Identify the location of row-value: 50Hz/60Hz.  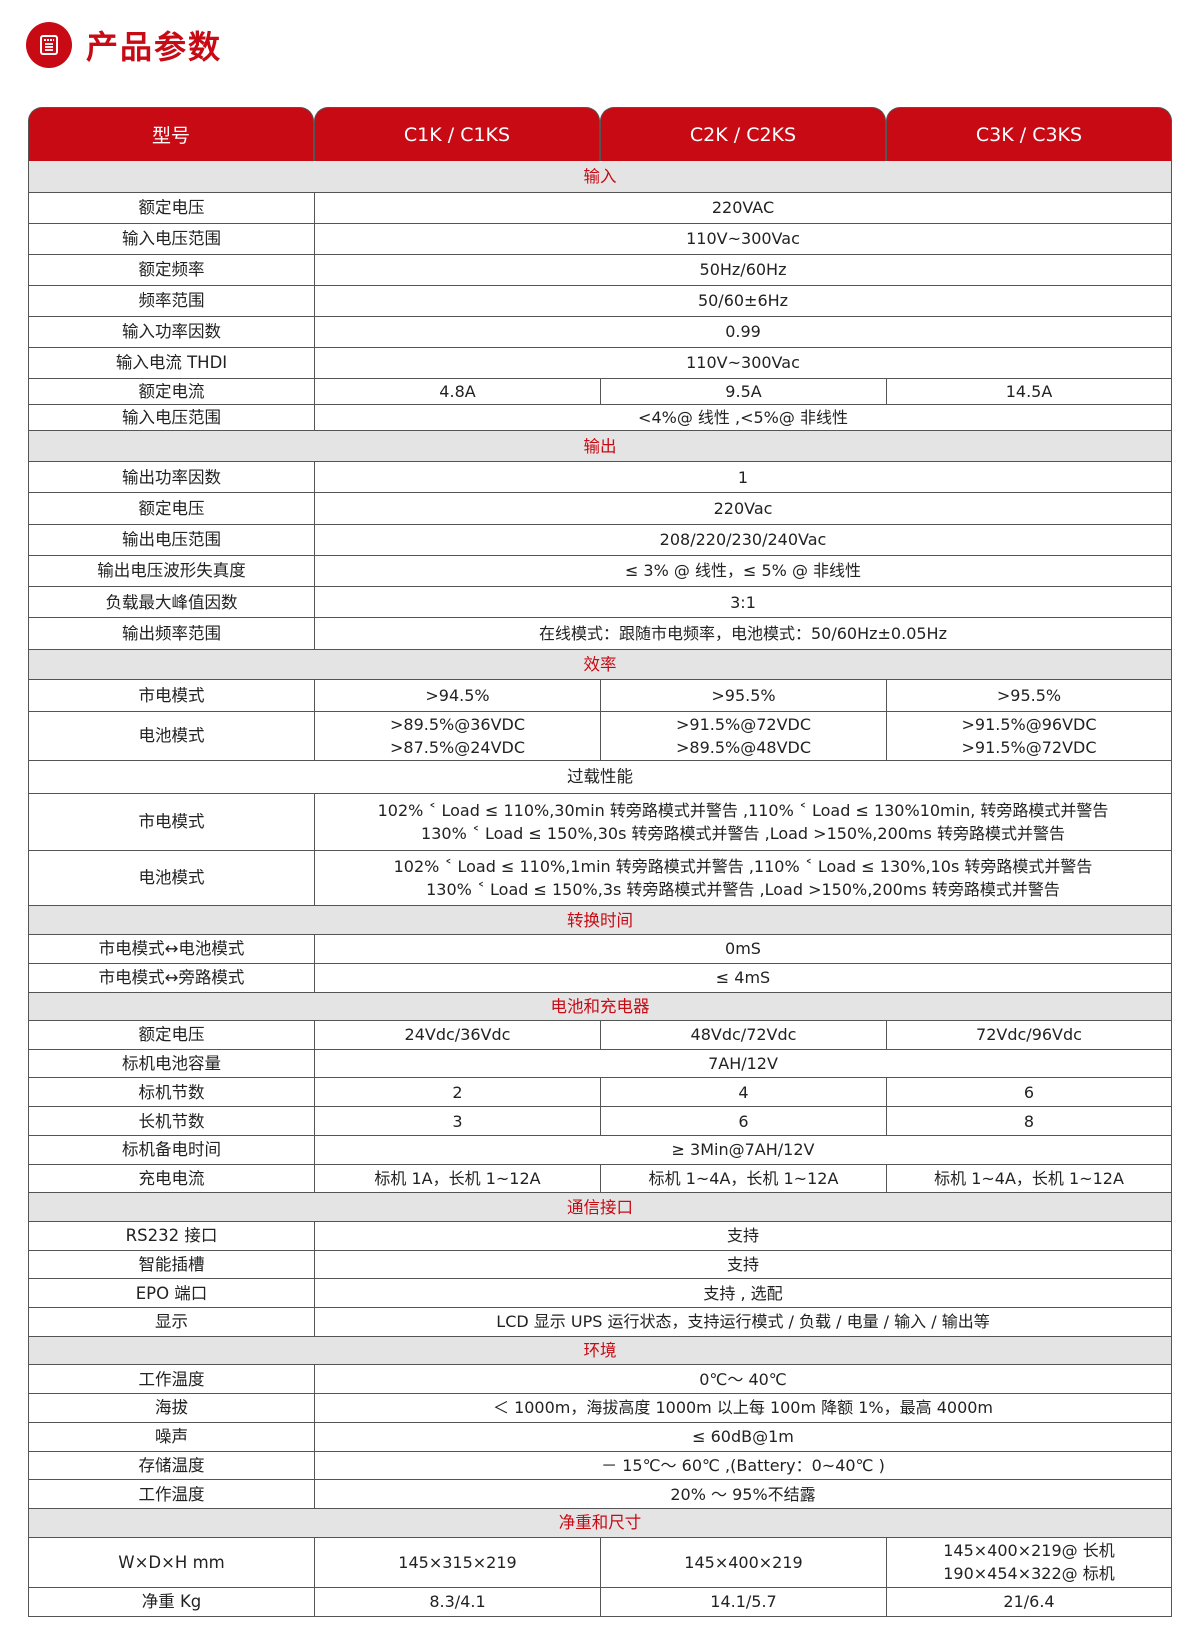
(743, 270).